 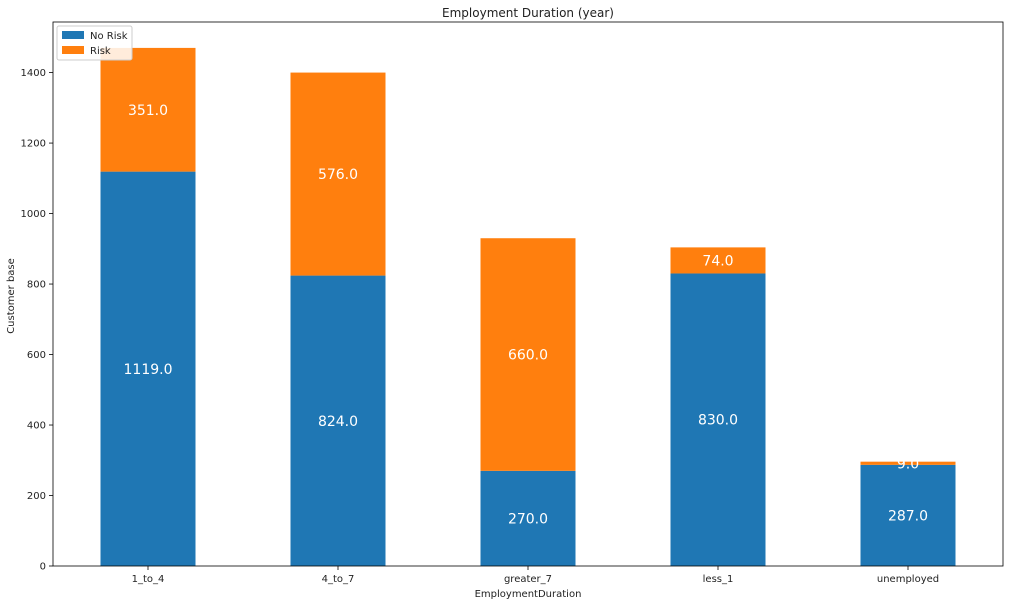 I want to click on y-tick-label: 1200, so click(x=33, y=144).